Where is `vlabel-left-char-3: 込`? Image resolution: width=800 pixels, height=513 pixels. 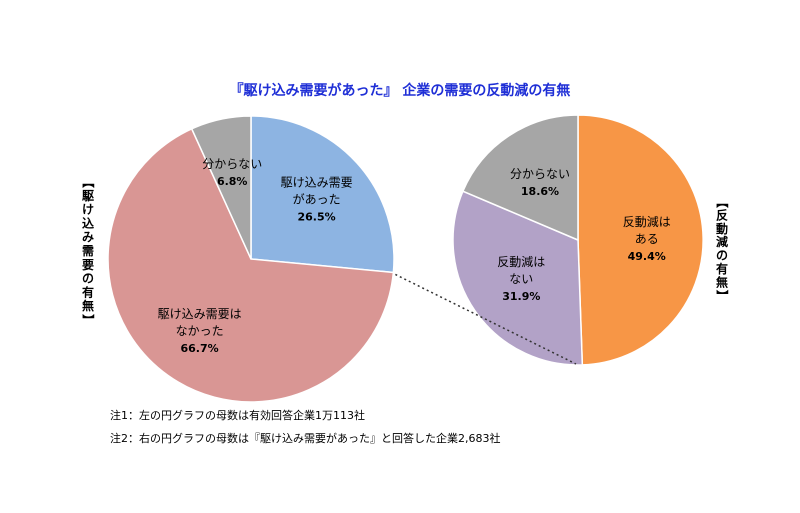
vlabel-left-char-3: 込 is located at coordinates (88, 222).